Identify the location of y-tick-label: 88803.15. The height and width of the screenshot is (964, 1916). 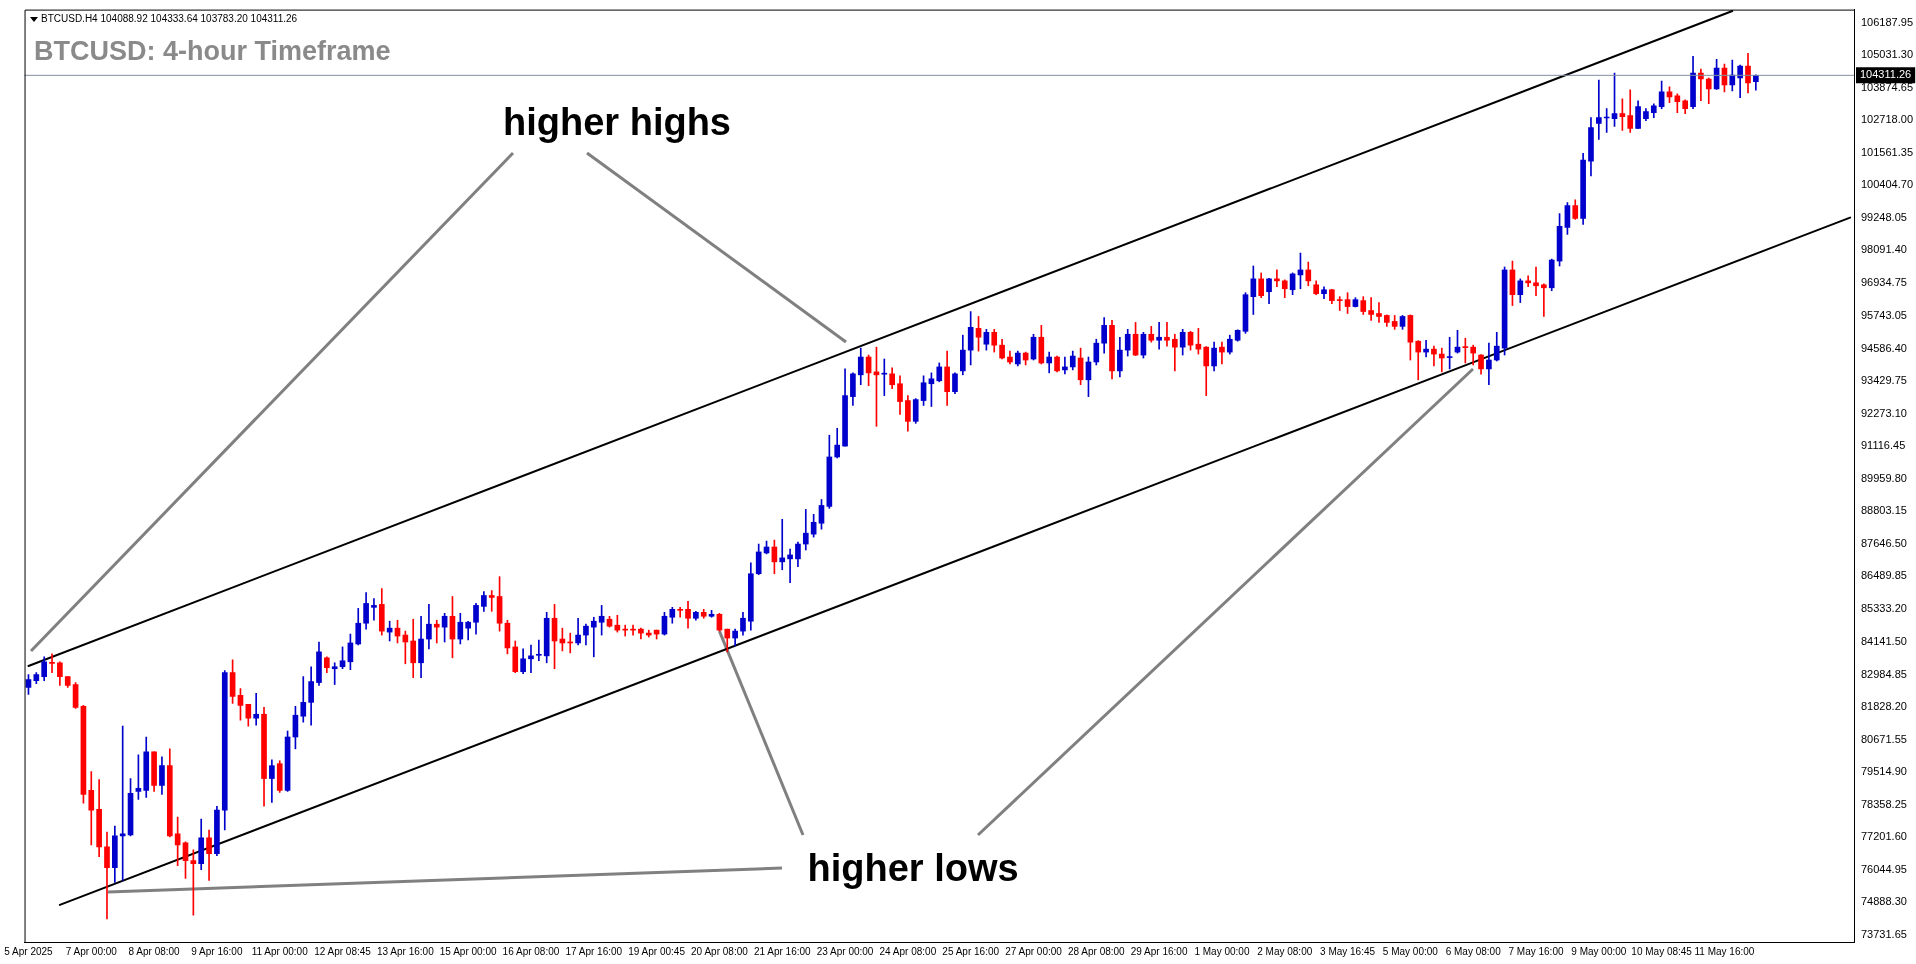
(1884, 510).